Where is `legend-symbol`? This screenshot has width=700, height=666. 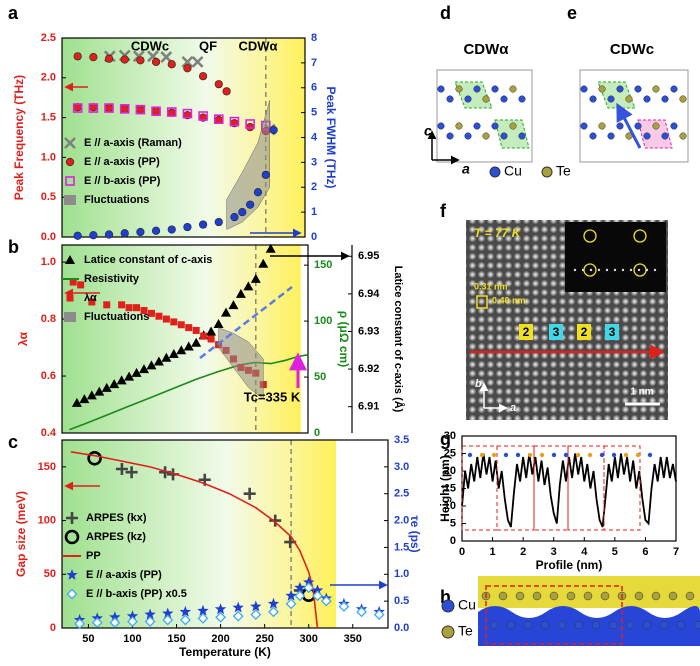
legend-symbol is located at coordinates (72, 574).